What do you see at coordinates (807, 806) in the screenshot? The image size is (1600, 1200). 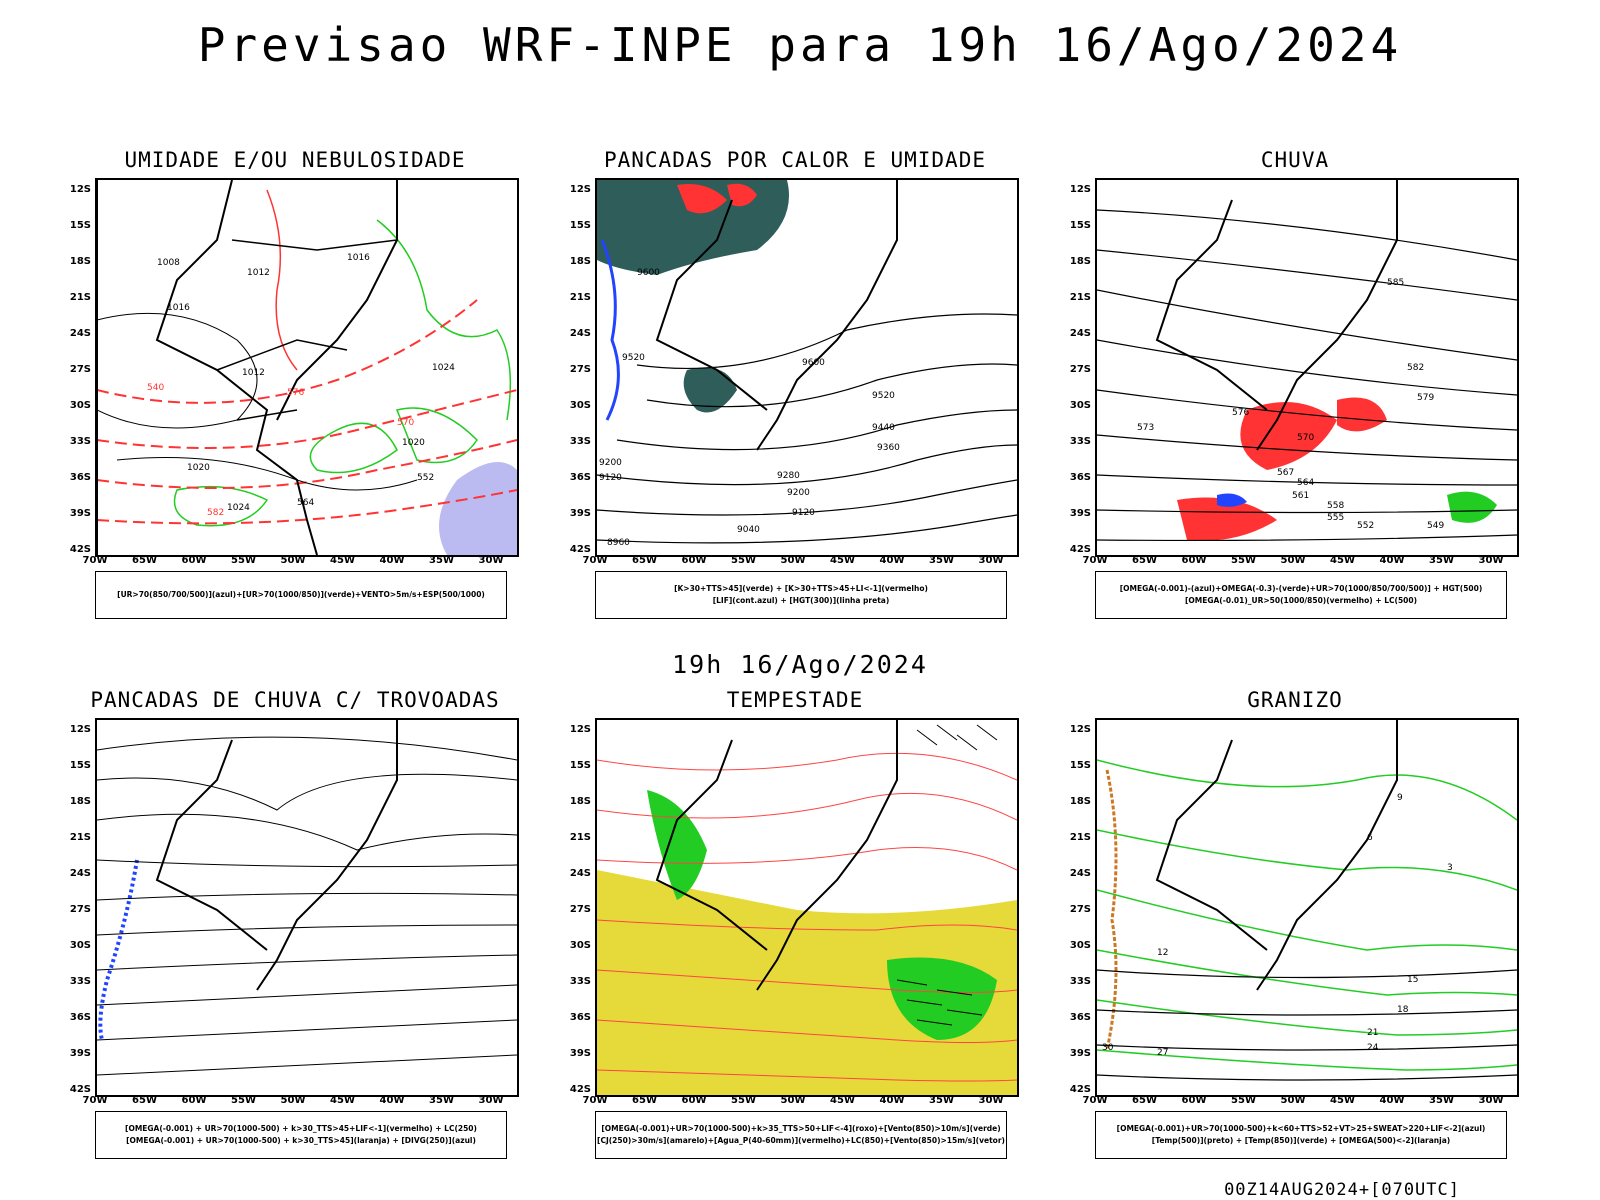 I see `red-streamline` at bounding box center [807, 806].